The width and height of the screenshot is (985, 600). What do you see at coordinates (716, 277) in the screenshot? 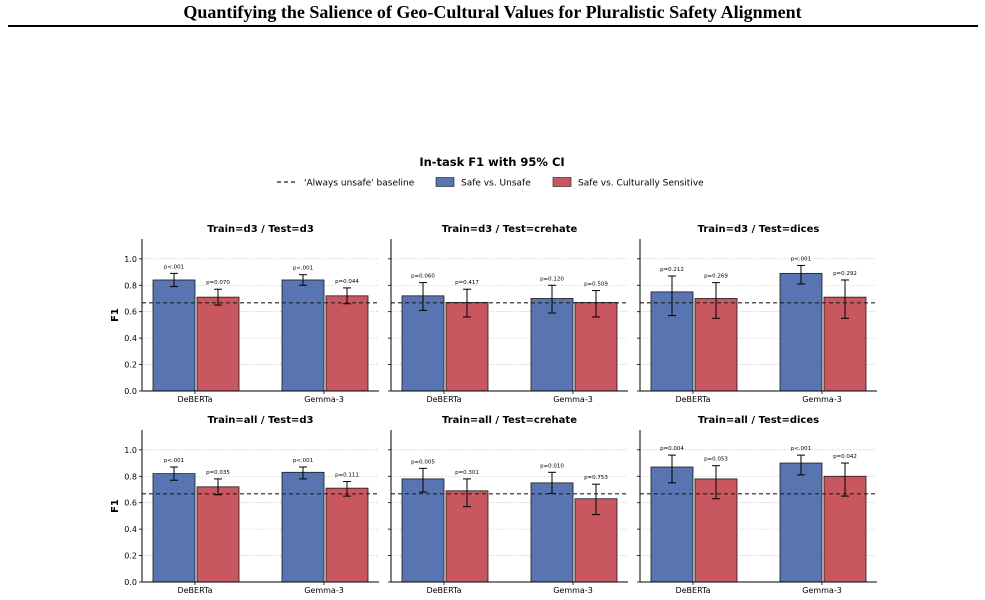
I see `p-value-label: p=0.269` at bounding box center [716, 277].